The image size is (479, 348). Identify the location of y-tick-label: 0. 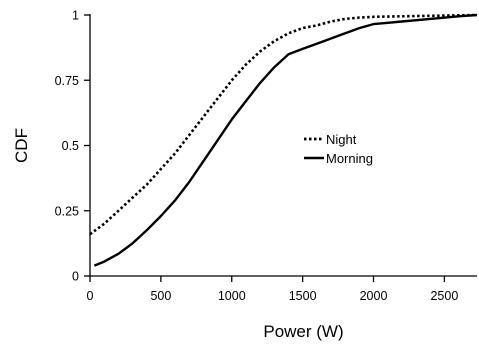
(75, 277).